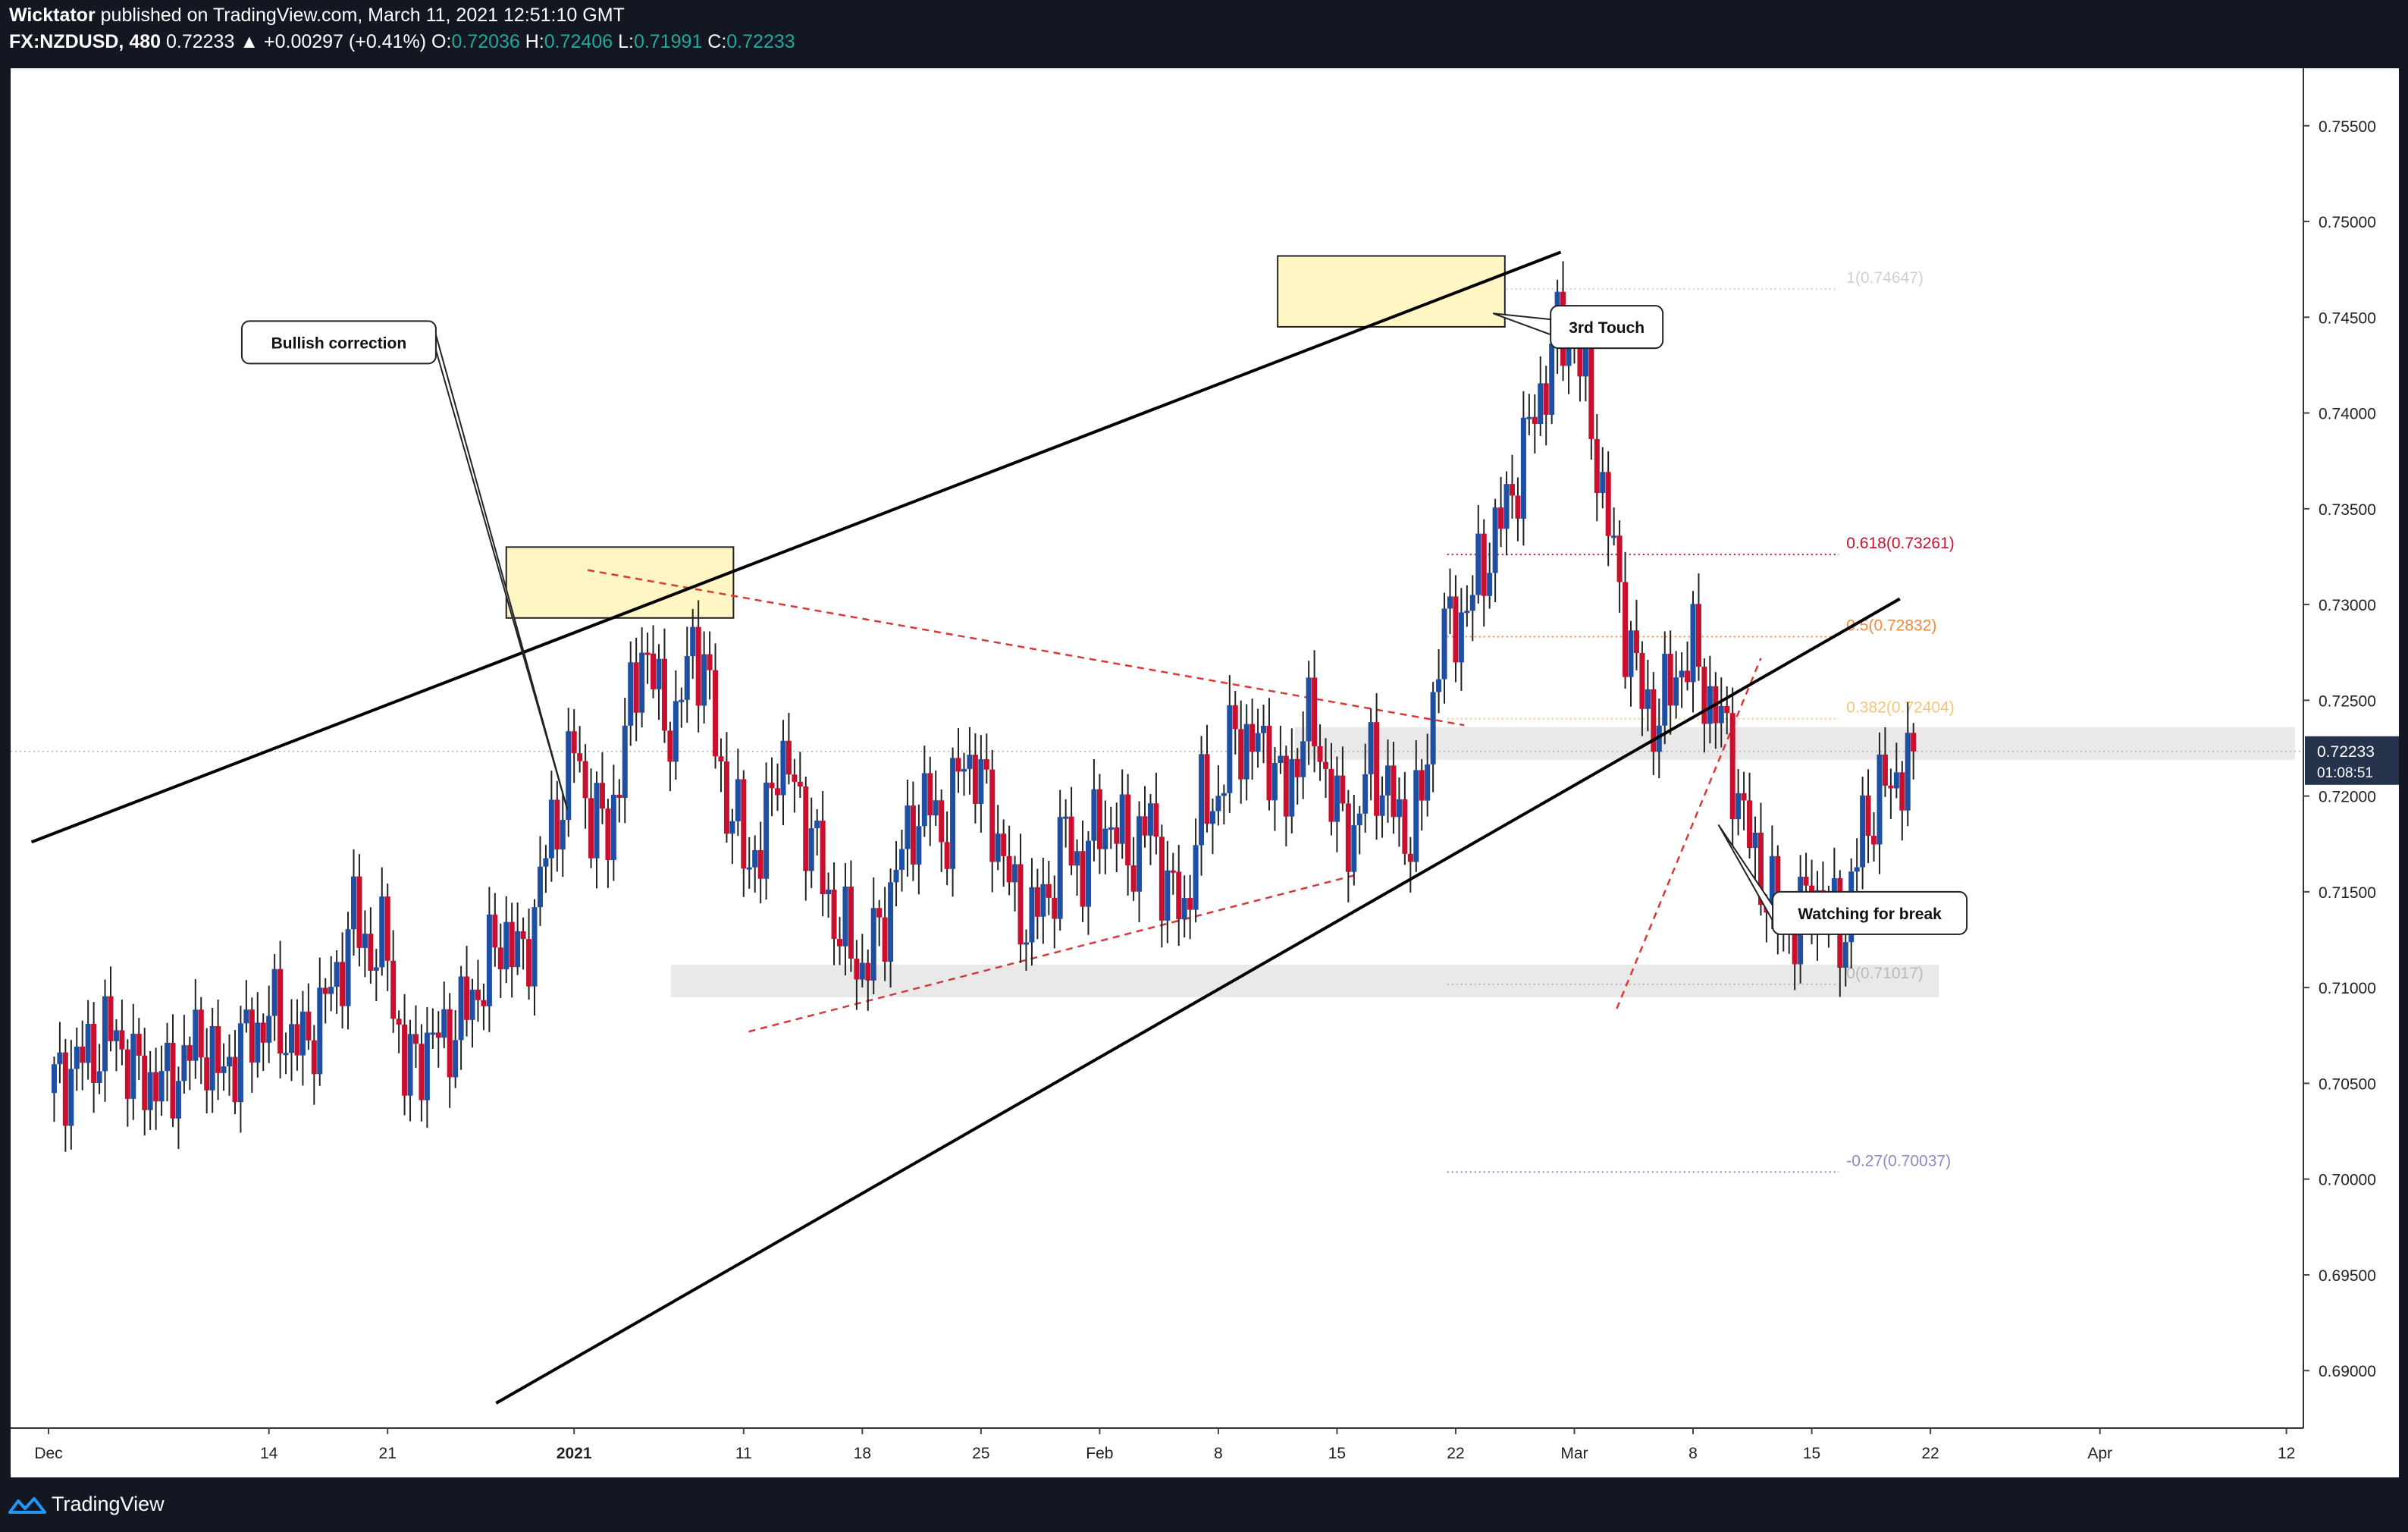 This screenshot has width=2408, height=1532. Describe the element at coordinates (52, 15) in the screenshot. I see `author-name: Wicktator` at that location.